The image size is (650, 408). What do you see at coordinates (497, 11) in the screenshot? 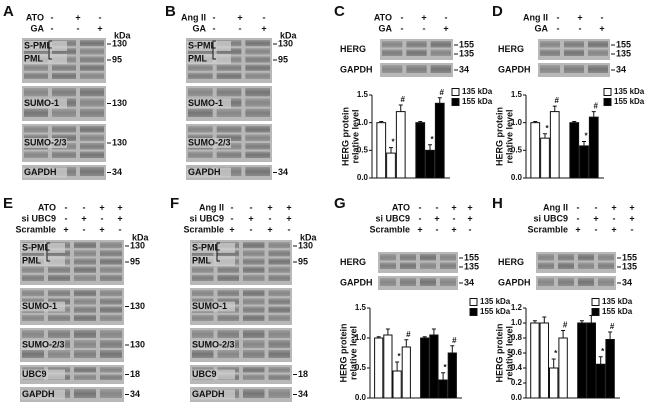
I see `panel-letter: D` at bounding box center [497, 11].